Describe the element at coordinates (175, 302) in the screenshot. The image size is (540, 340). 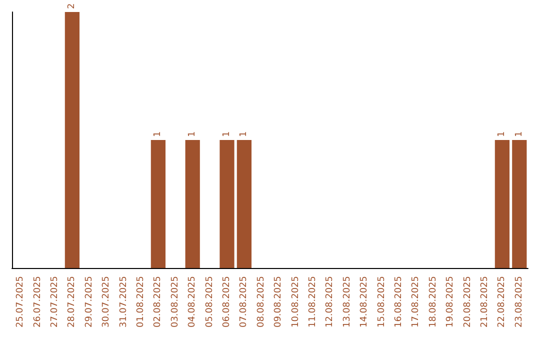
I see `x-tick-label: 03.08.2025` at that location.